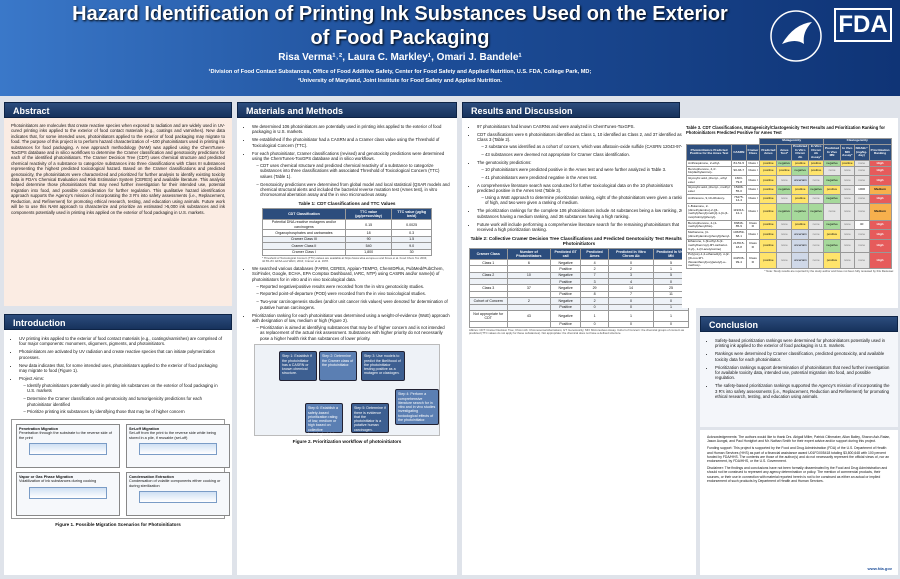  What do you see at coordinates (816, 152) in the screenshot?
I see `header-cell: In Vitro Chrom Ab Assay*` at bounding box center [816, 152].